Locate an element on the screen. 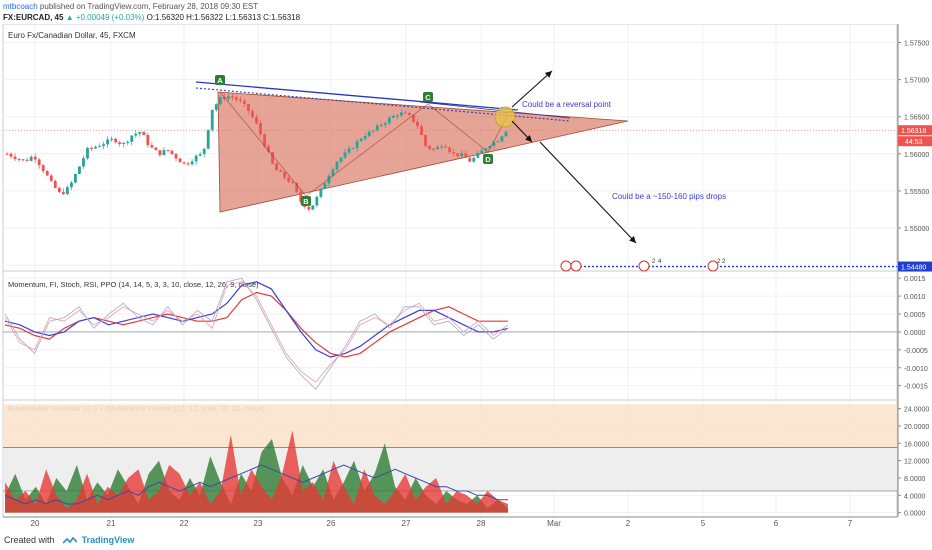  time-tick-label: 27 is located at coordinates (406, 523).